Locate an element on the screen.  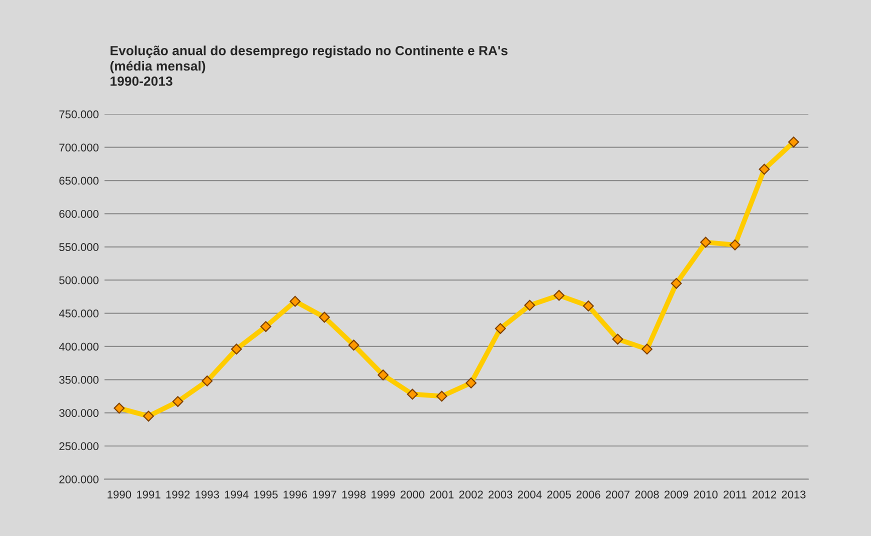
x-tick-label: 1990 is located at coordinates (120, 494).